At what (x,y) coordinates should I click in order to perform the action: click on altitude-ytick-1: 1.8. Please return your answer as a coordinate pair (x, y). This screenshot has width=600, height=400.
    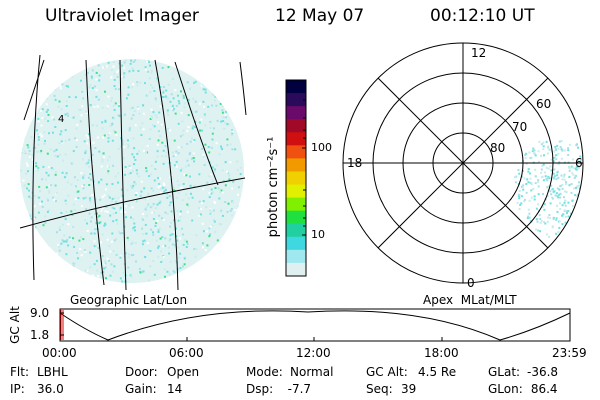
    Looking at the image, I should click on (40, 335).